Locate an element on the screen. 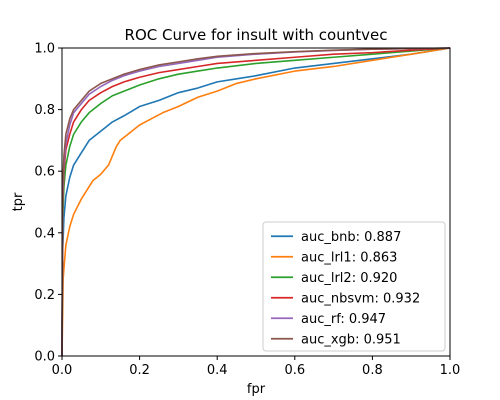 The image size is (500, 400). legend-entry: auc_bnb: 0.887 is located at coordinates (336, 237).